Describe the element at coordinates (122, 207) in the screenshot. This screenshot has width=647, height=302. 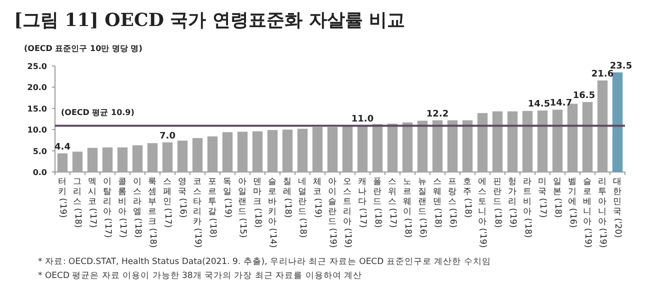
I see `x-tick-label: 콜롬비아('17)` at that location.